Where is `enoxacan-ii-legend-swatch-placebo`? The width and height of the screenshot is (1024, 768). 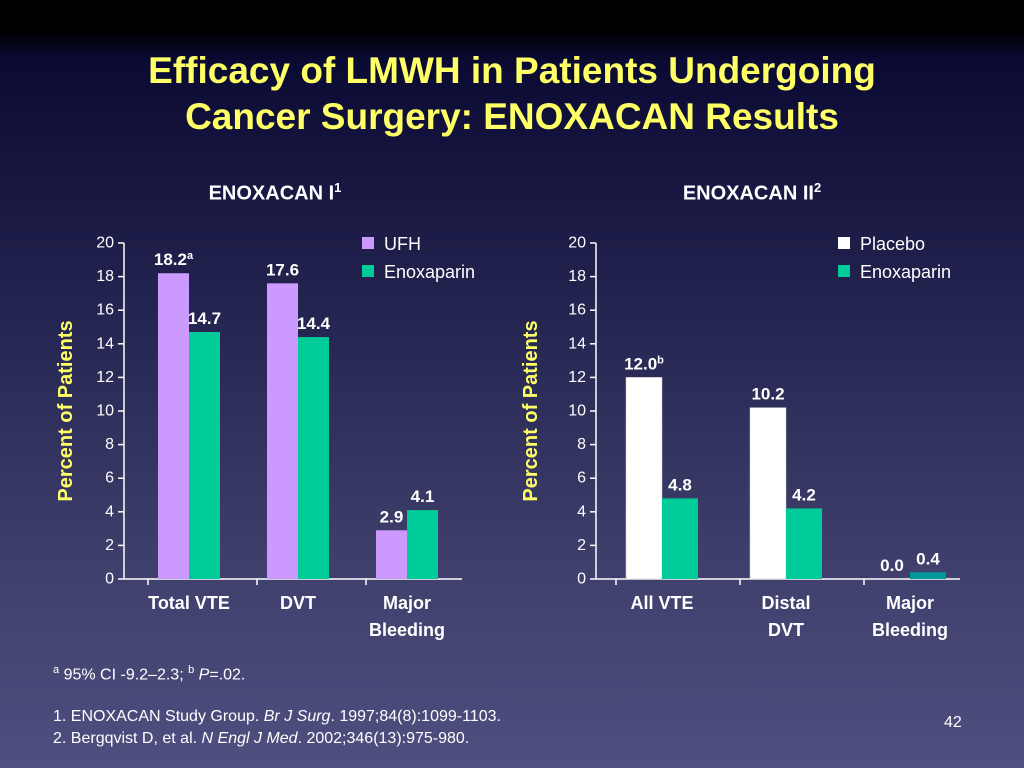 enoxacan-ii-legend-swatch-placebo is located at coordinates (844, 243).